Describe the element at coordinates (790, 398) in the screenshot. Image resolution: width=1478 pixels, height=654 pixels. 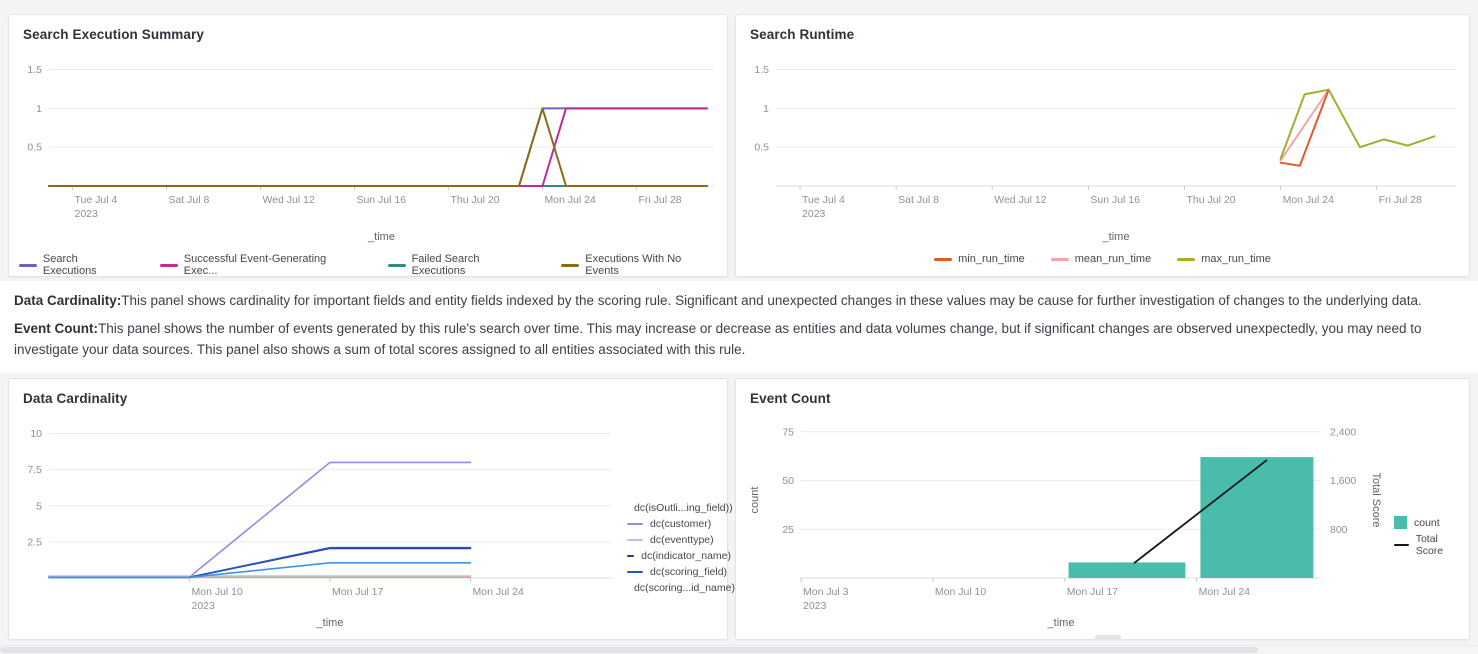
I see `panel-title: Event Count` at that location.